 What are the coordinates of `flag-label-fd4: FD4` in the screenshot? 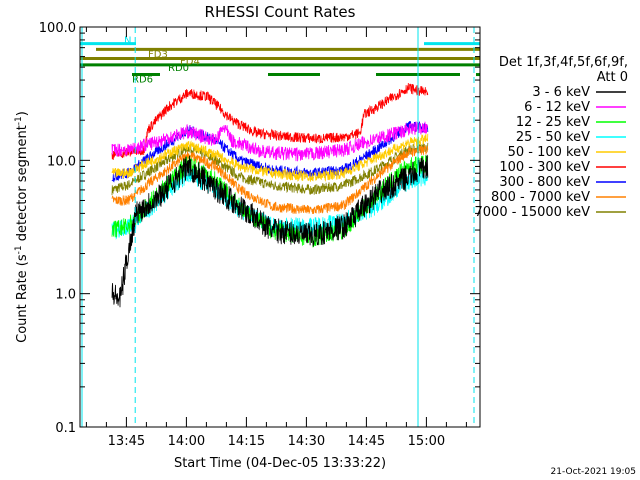 It's located at (190, 62).